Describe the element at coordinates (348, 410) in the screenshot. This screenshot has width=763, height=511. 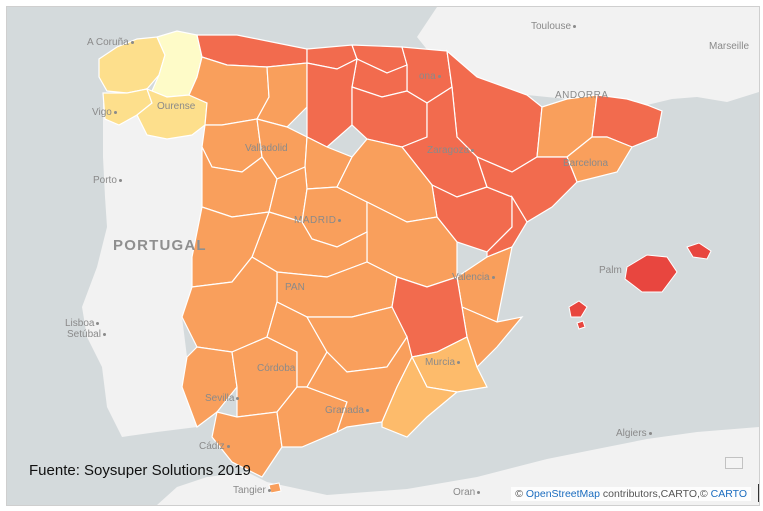
I see `city-label-granada: Granada` at that location.